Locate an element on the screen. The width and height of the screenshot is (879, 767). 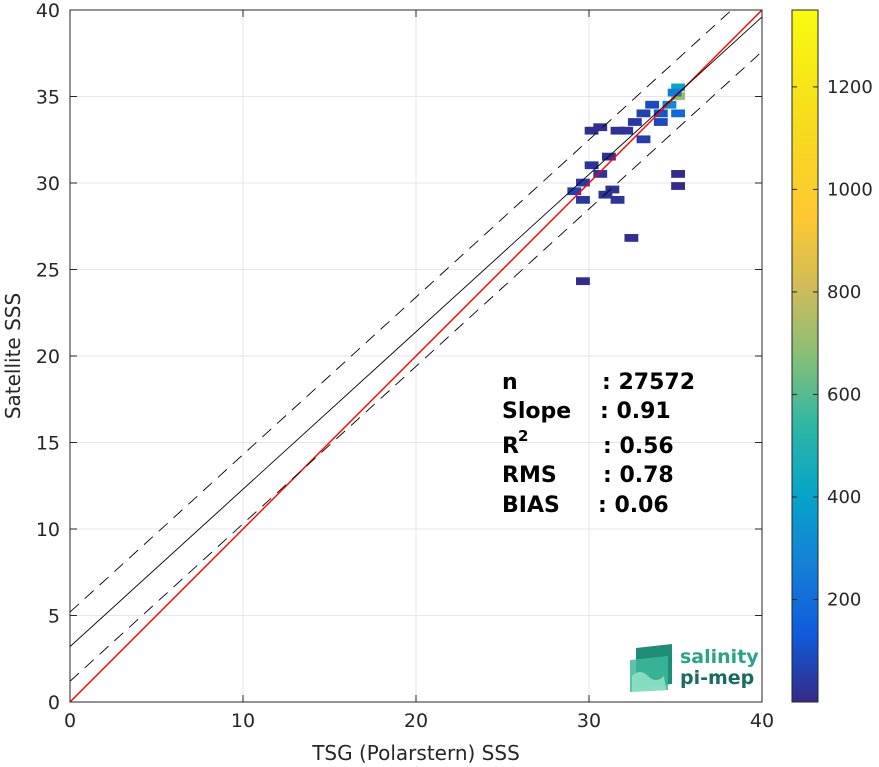
x-tick-label: 20 is located at coordinates (416, 721).